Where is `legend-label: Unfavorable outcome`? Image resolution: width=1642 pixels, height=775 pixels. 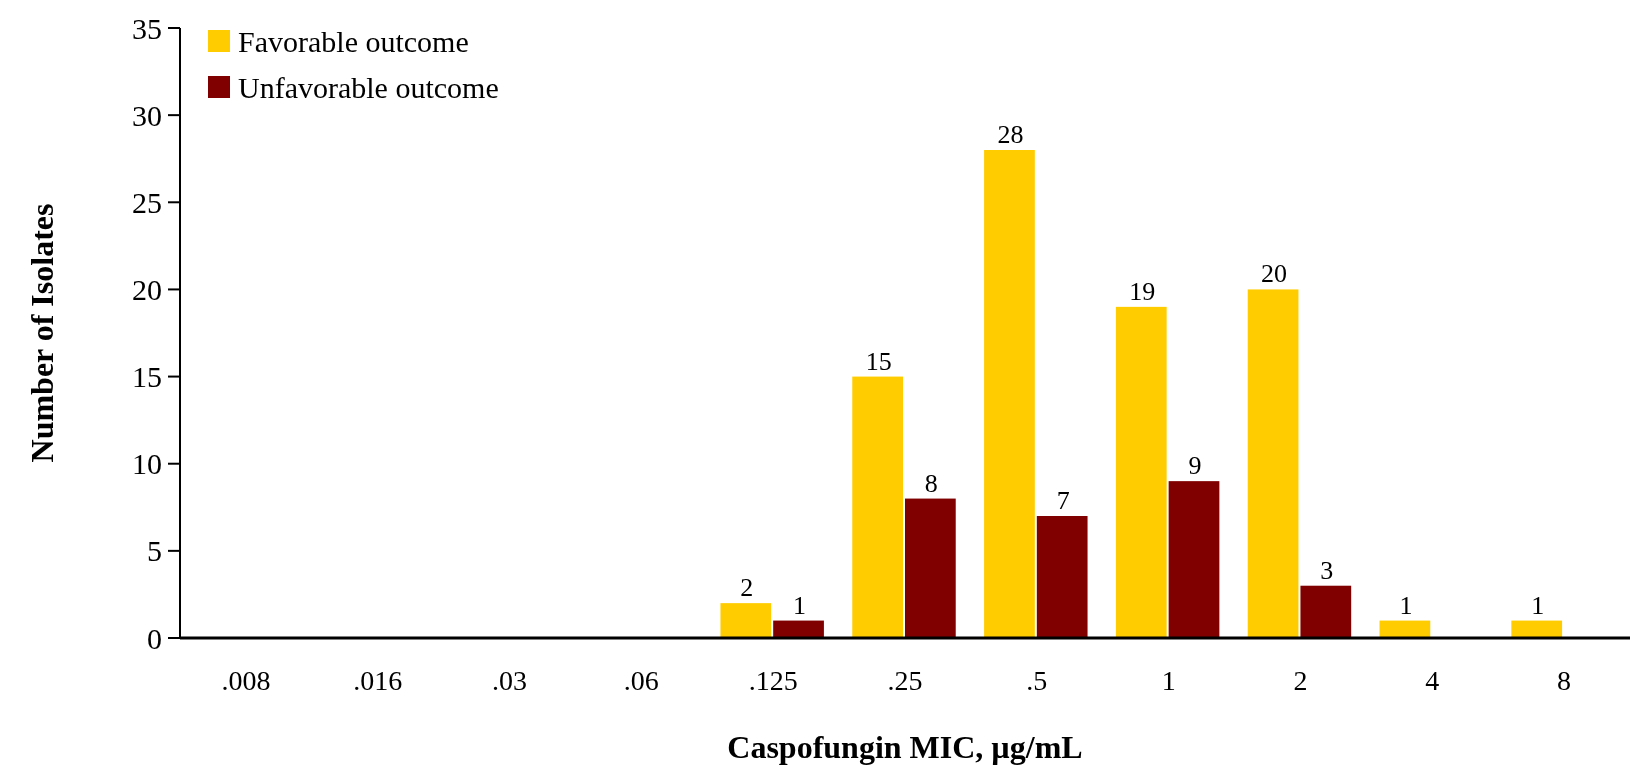
legend-label: Unfavorable outcome is located at coordinates (368, 87).